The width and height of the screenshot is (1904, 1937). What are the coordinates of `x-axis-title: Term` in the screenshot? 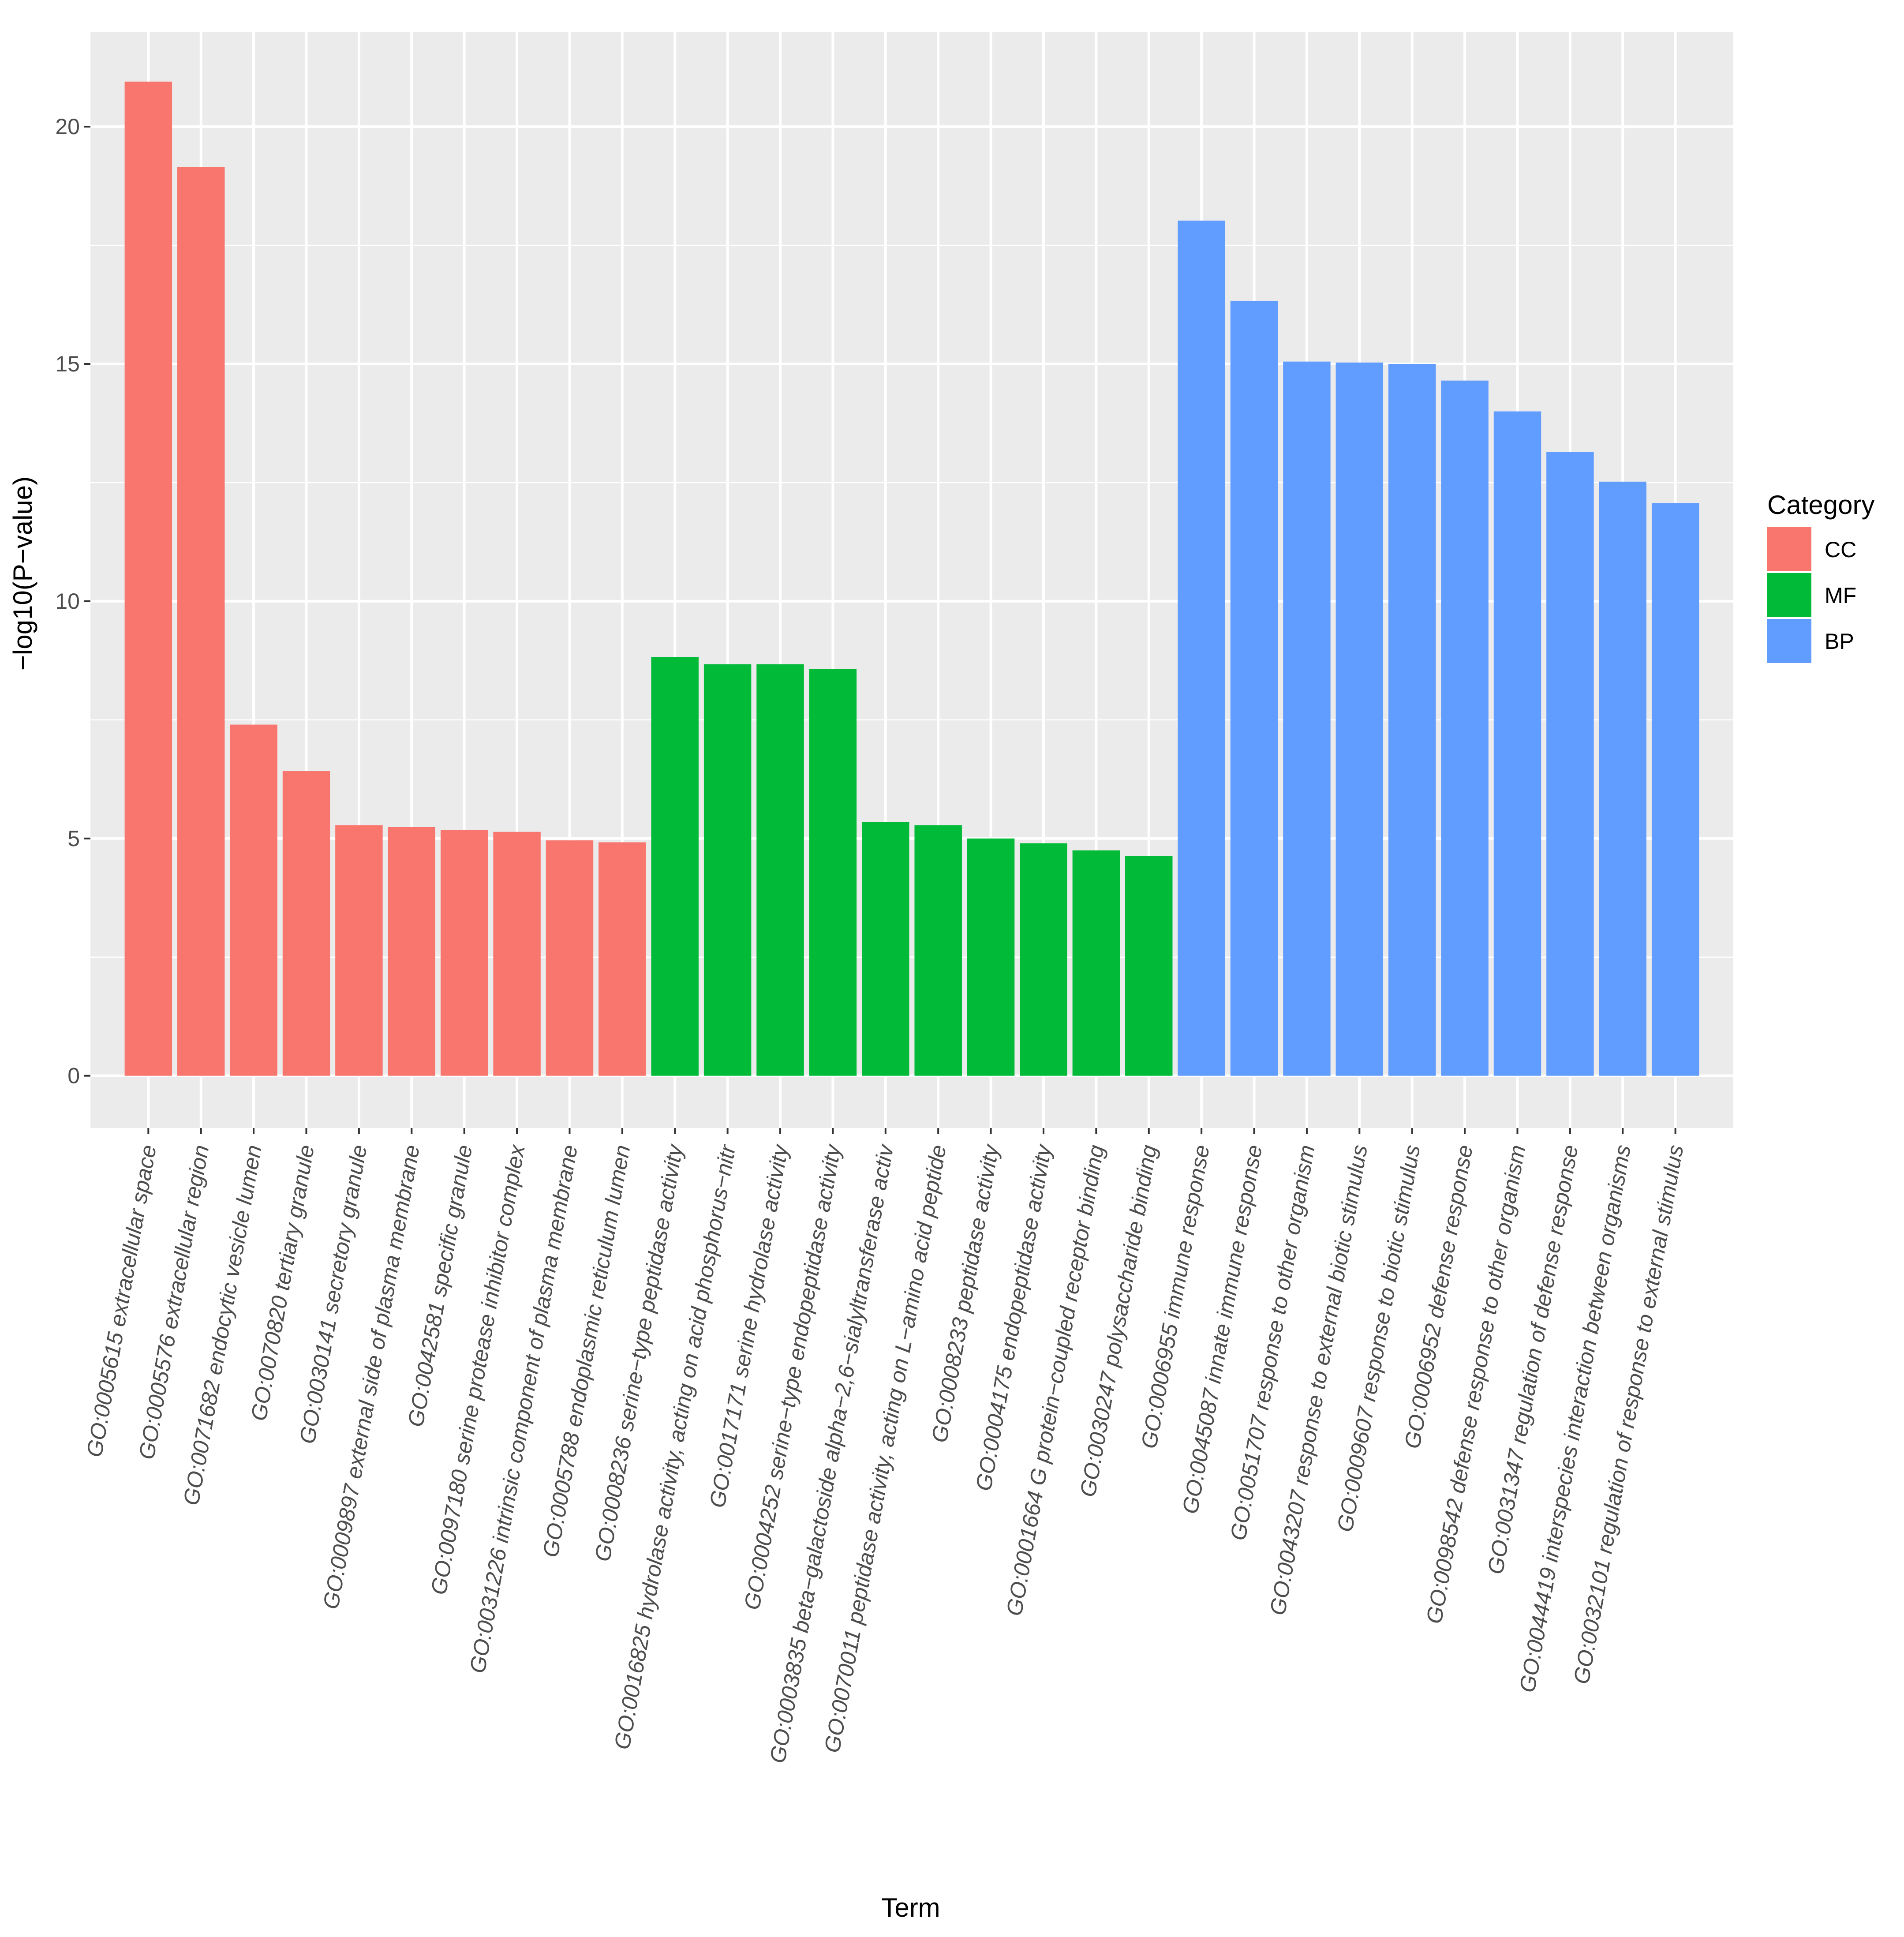 It's located at (910, 1907).